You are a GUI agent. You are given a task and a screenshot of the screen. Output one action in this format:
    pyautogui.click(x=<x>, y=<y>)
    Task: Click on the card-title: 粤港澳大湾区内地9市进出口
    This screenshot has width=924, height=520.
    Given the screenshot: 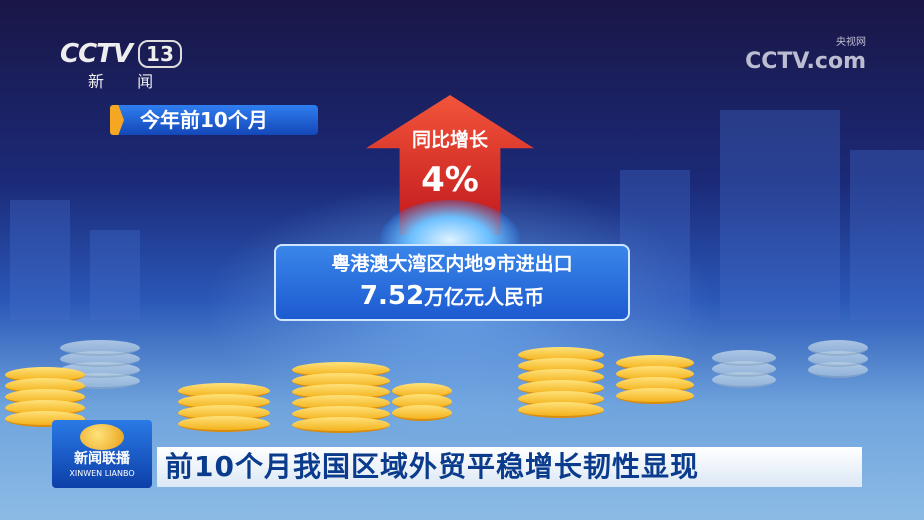 What is the action you would take?
    pyautogui.click(x=452, y=264)
    